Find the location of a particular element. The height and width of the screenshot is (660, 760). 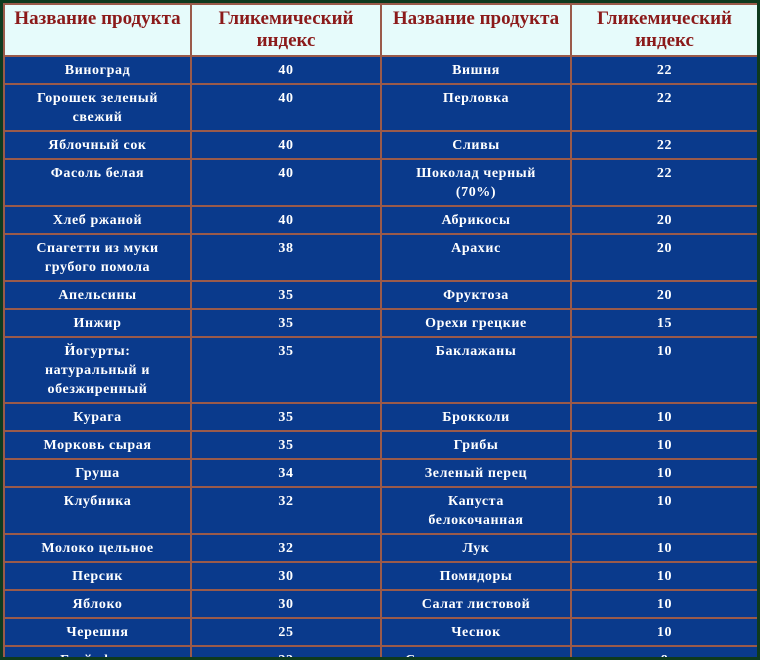

product-cell: Молоко цельное is located at coordinates (97, 548).